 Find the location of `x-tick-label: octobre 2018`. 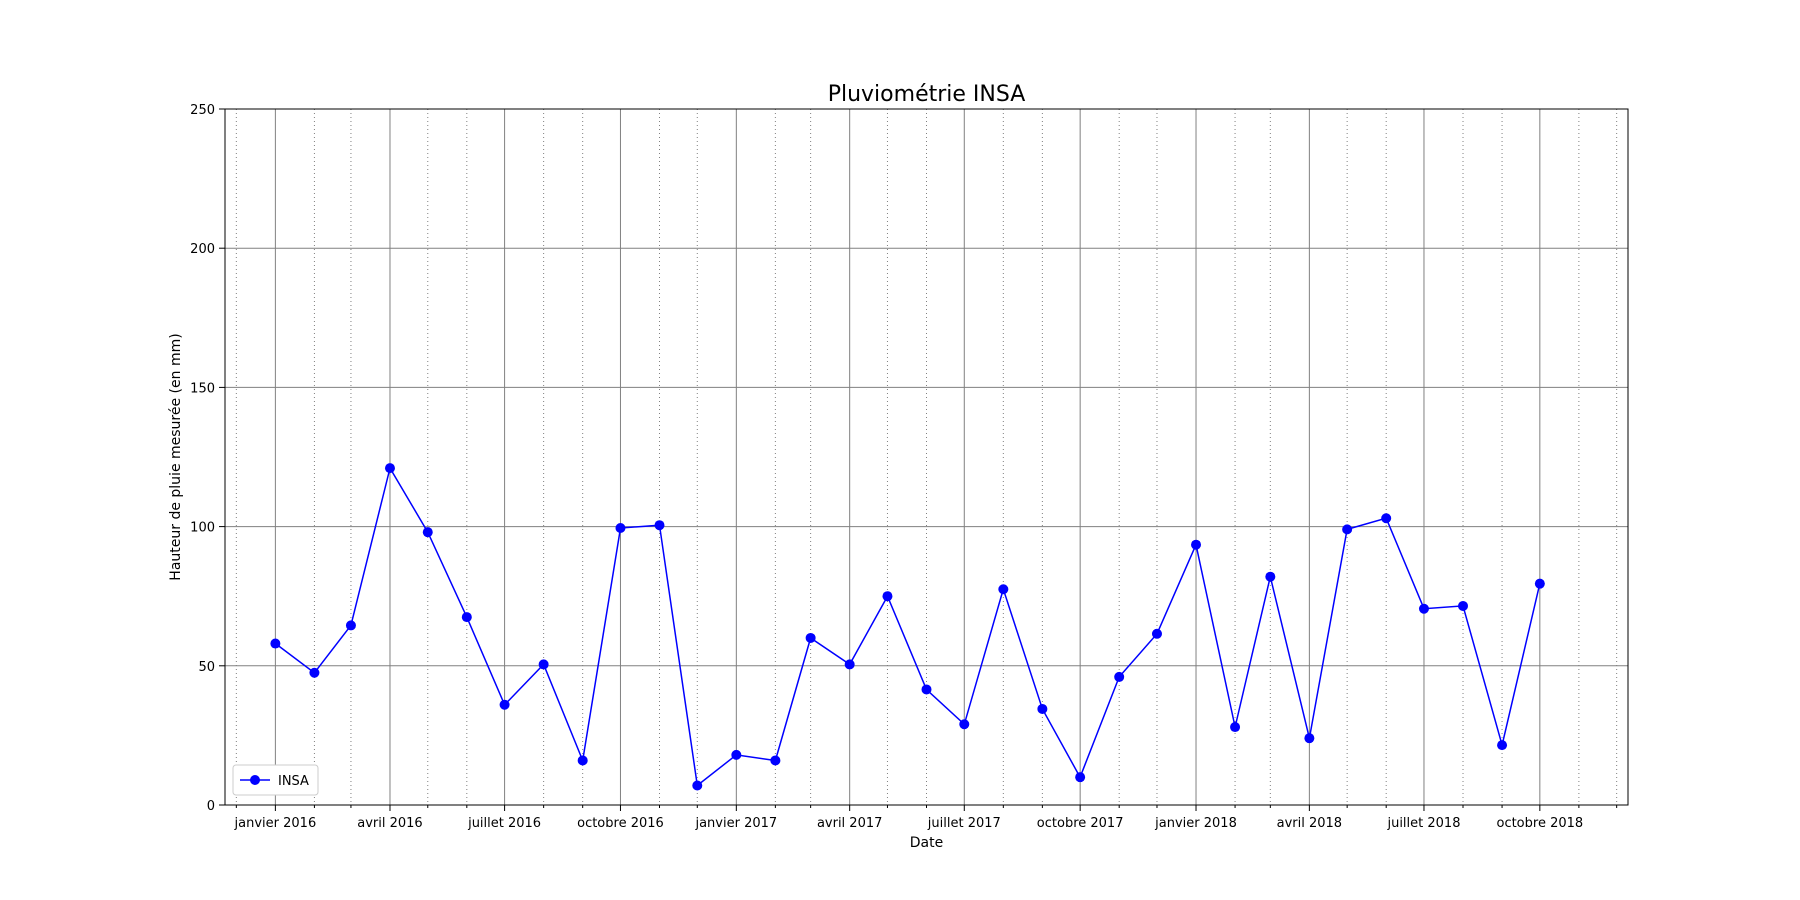

x-tick-label: octobre 2018 is located at coordinates (1539, 823).